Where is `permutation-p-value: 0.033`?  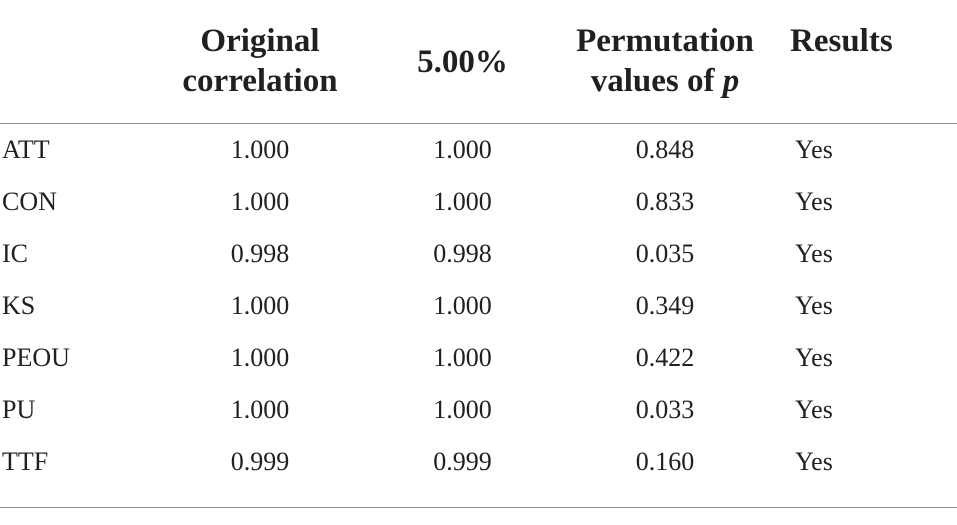
permutation-p-value: 0.033 is located at coordinates (665, 409).